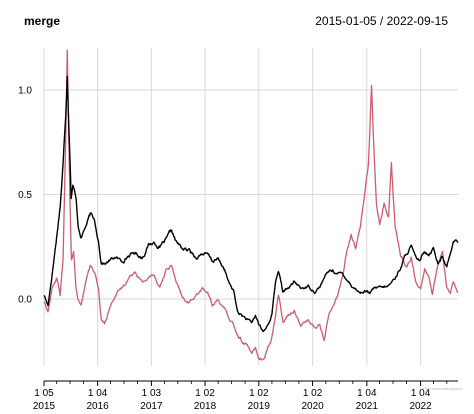 This screenshot has height=414, width=474. I want to click on y-tick-label: 0.0, so click(25, 300).